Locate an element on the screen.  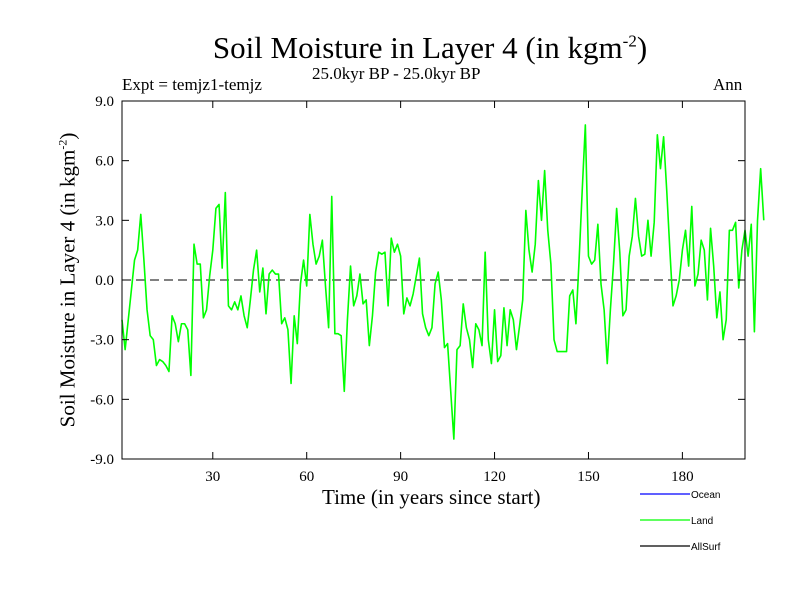
legend-label-ocean: Ocean is located at coordinates (705, 495).